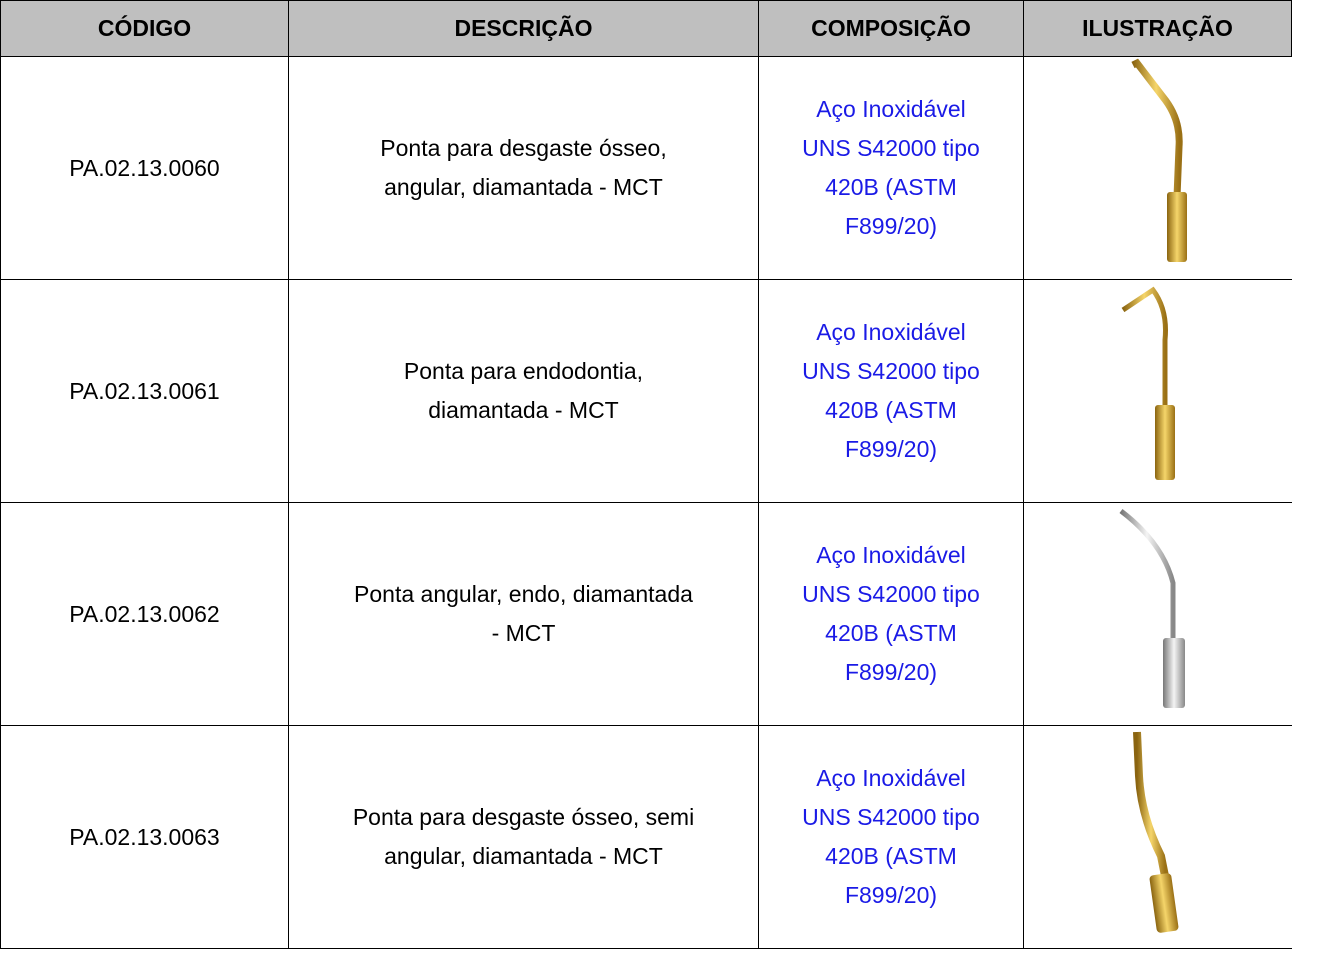  Describe the element at coordinates (144, 391) in the screenshot. I see `code-cell: PA.02.13.0061` at that location.